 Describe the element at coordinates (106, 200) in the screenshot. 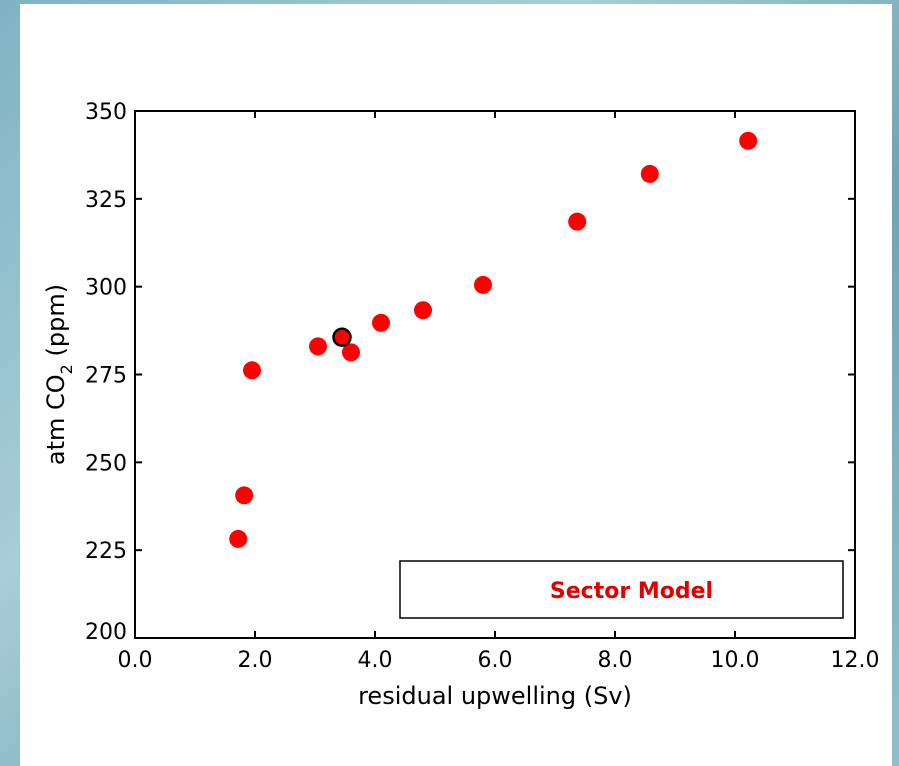

I see `y-tick-label: 325` at that location.